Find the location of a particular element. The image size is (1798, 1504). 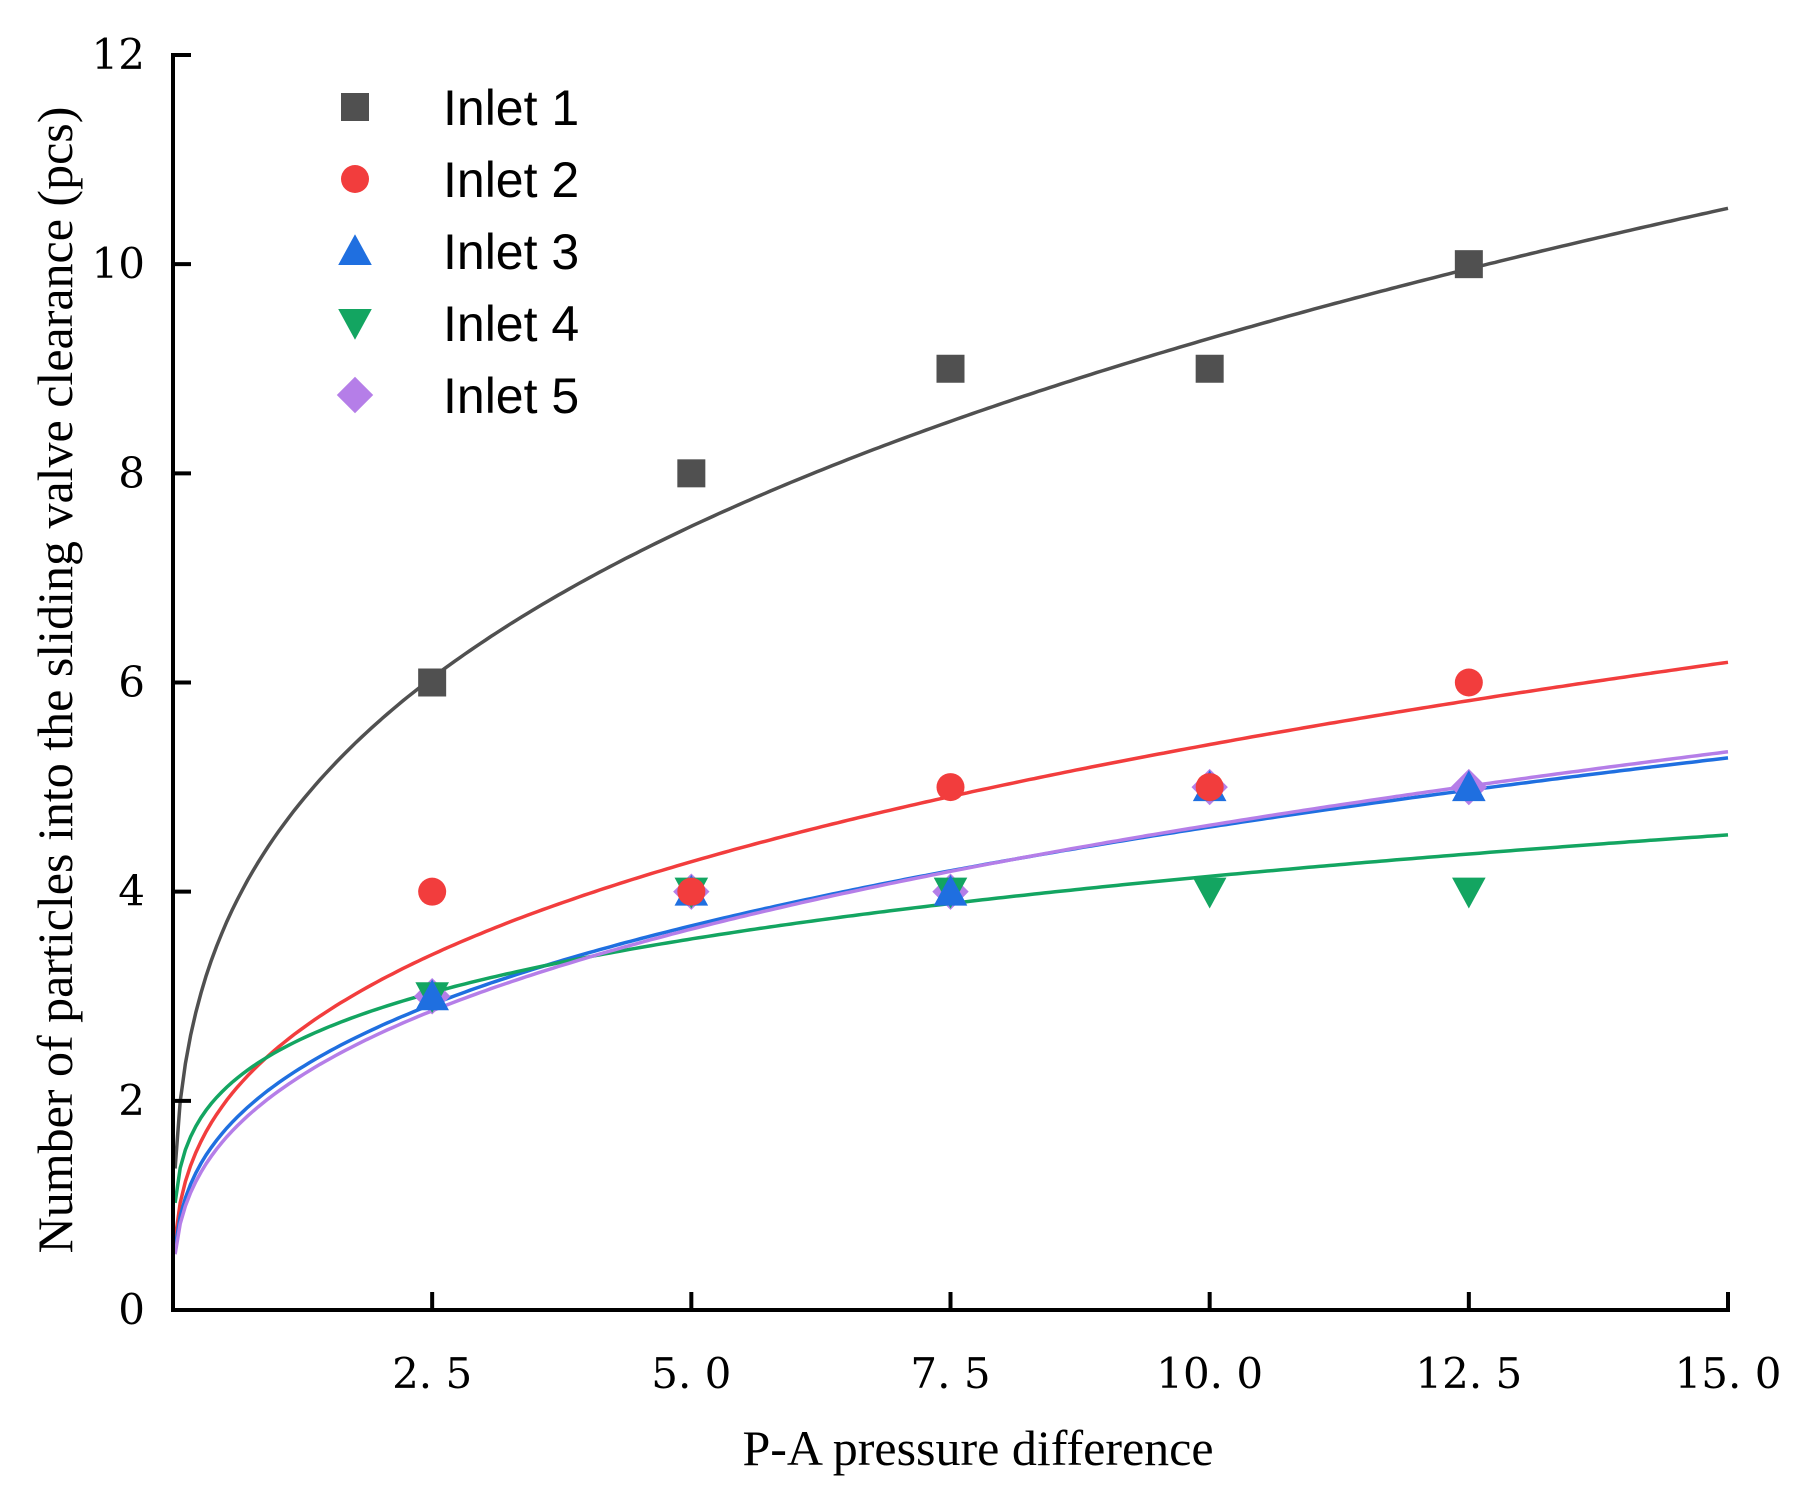

legend-label: Inlet 1 is located at coordinates (511, 108).